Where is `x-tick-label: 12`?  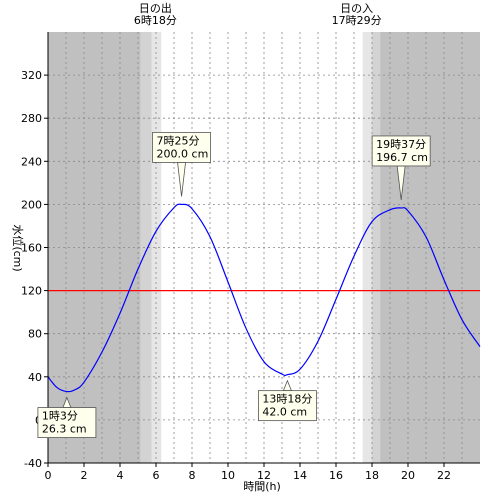 x-tick-label: 12 is located at coordinates (264, 475).